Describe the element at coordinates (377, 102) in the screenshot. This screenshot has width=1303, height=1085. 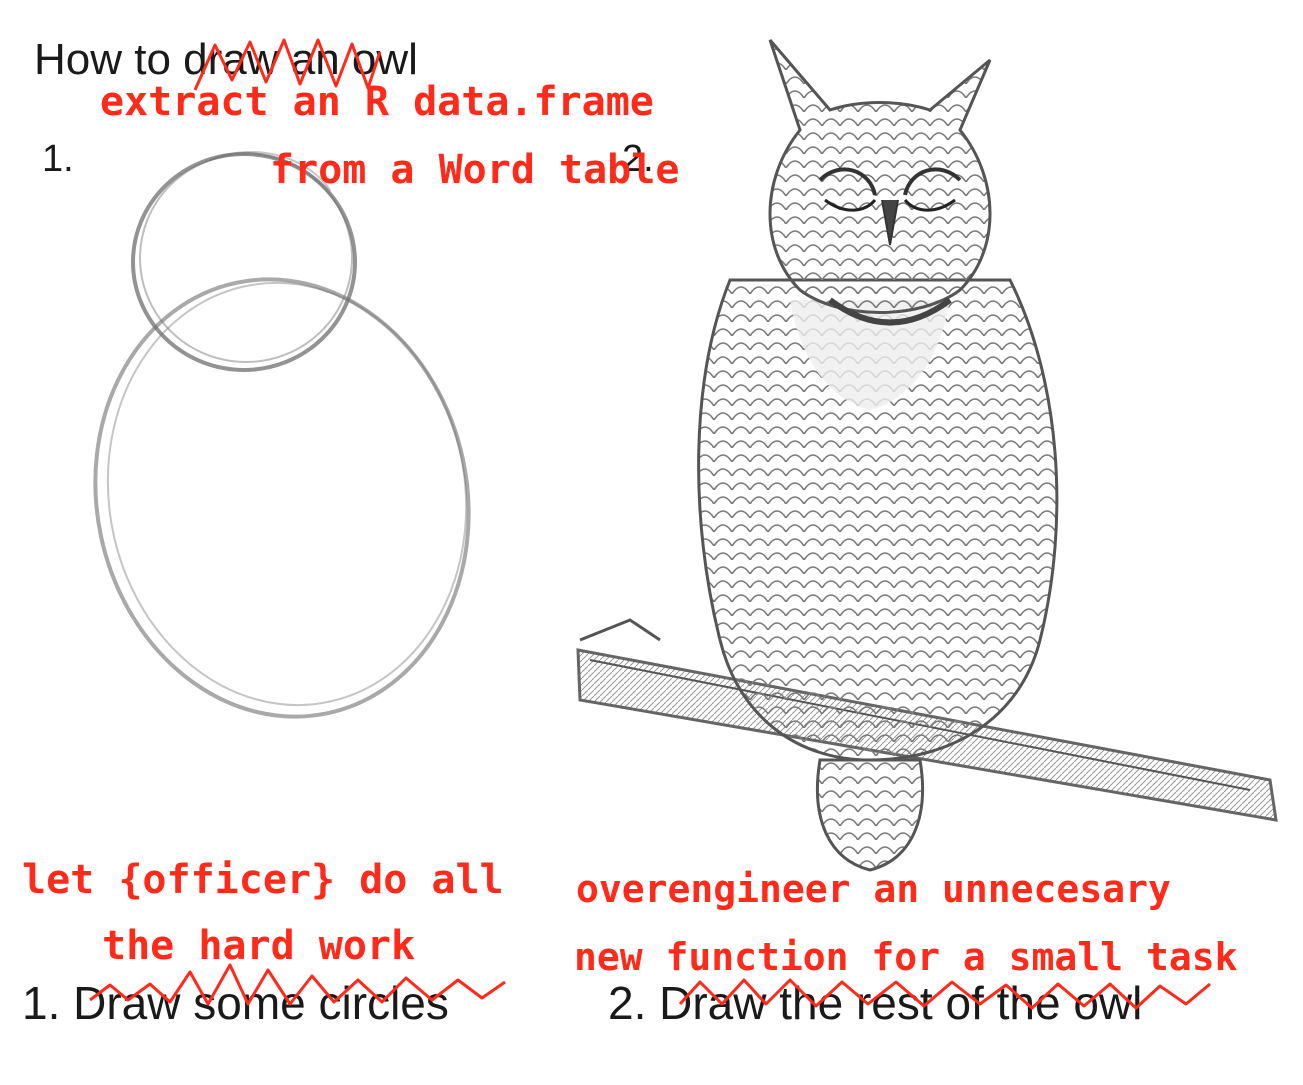
I see `title-annotation-line-1: extract an R data.frame` at that location.